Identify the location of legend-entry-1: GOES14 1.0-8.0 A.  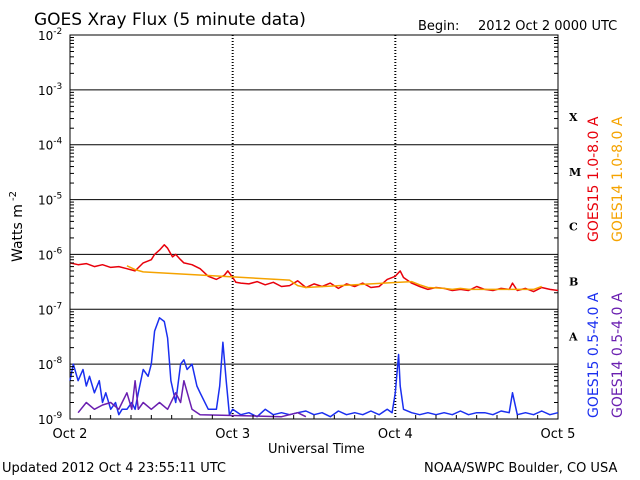
(618, 179).